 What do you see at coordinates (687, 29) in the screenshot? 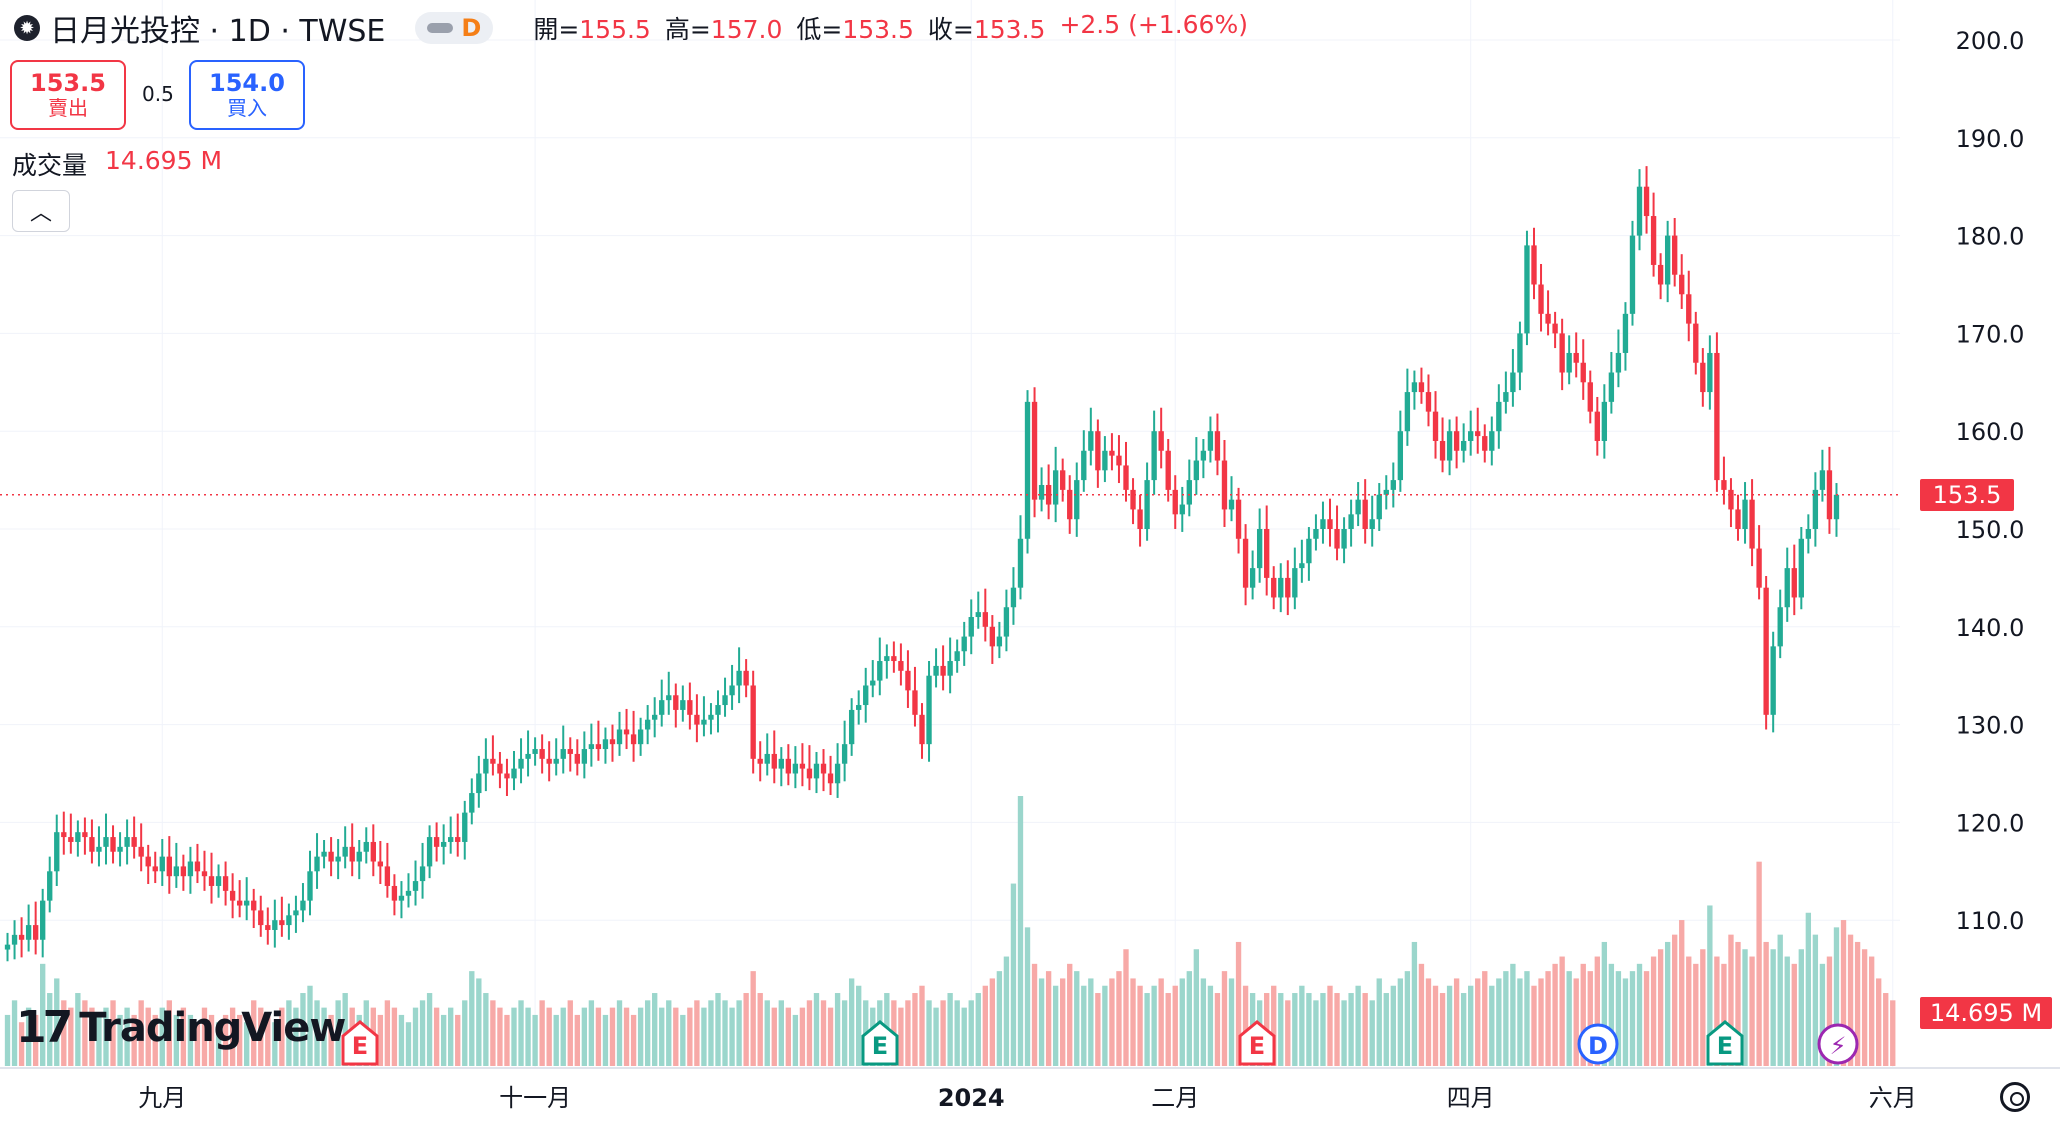
I see `ohlc-key: 高=` at bounding box center [687, 29].